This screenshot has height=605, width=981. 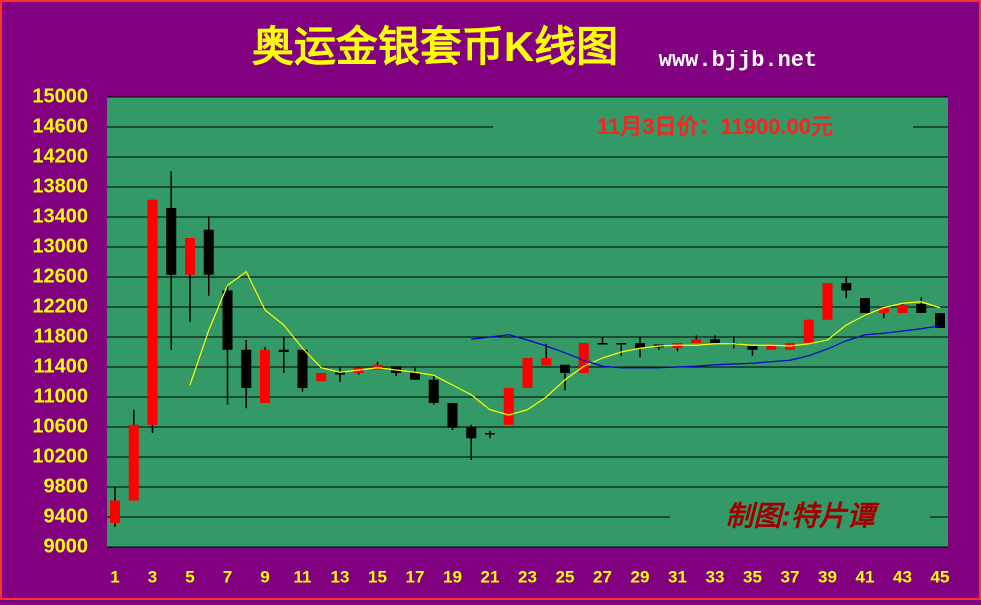 What do you see at coordinates (752, 576) in the screenshot?
I see `x-tick-label: 35` at bounding box center [752, 576].